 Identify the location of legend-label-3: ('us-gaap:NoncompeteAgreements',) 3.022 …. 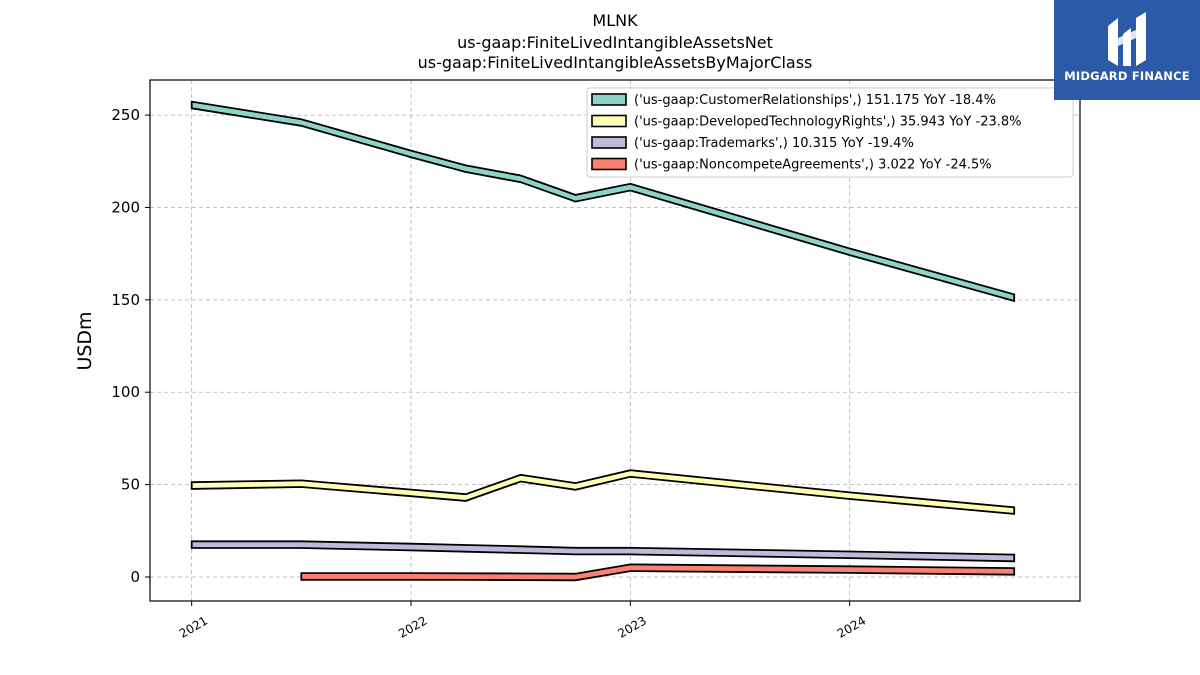
(813, 165).